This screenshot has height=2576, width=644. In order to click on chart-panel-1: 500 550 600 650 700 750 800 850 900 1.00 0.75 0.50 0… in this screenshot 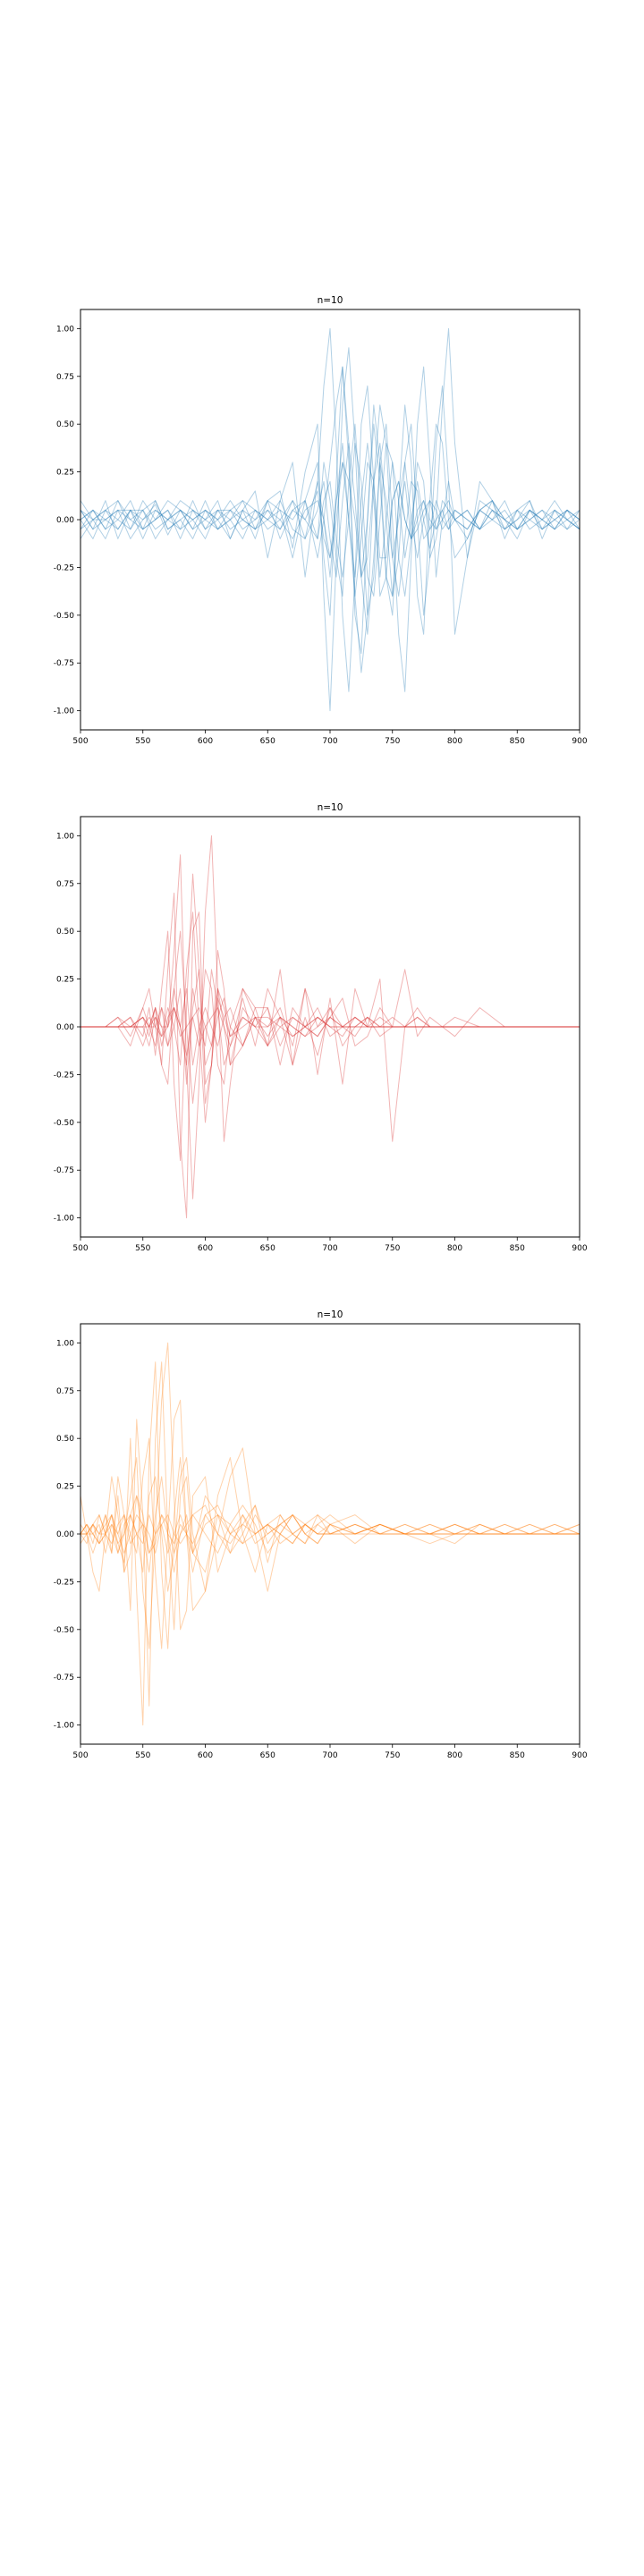, I will do `click(321, 520)`.